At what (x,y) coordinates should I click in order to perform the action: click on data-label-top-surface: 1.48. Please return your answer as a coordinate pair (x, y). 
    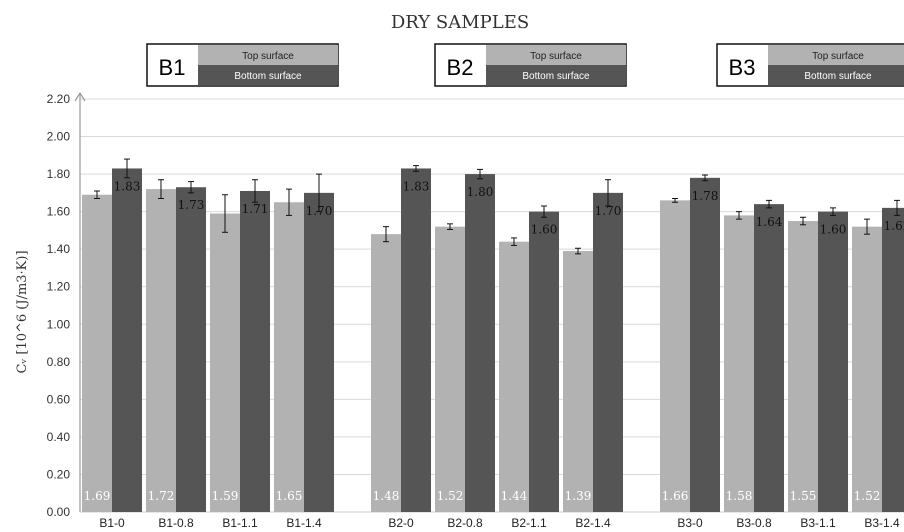
    Looking at the image, I should click on (386, 496).